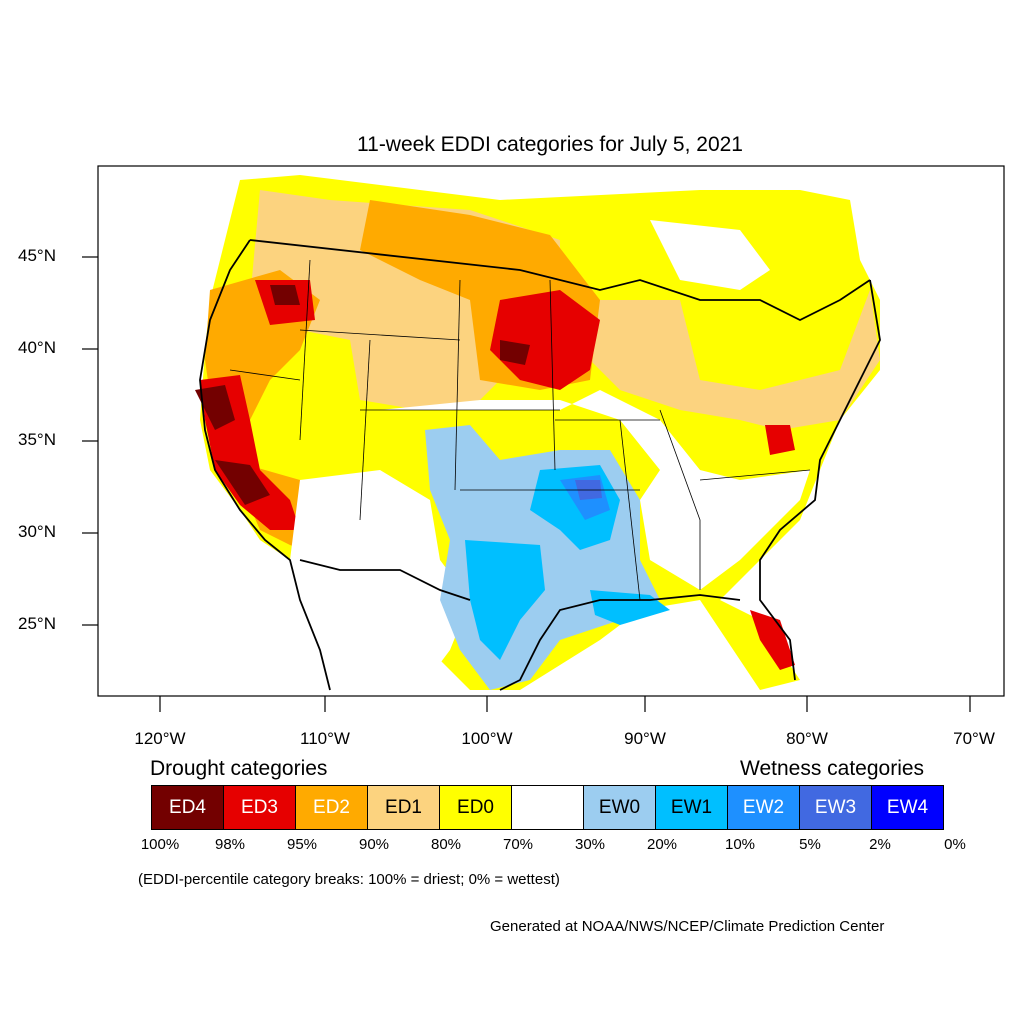  What do you see at coordinates (836, 807) in the screenshot?
I see `legend-cell-ew3: EW3` at bounding box center [836, 807].